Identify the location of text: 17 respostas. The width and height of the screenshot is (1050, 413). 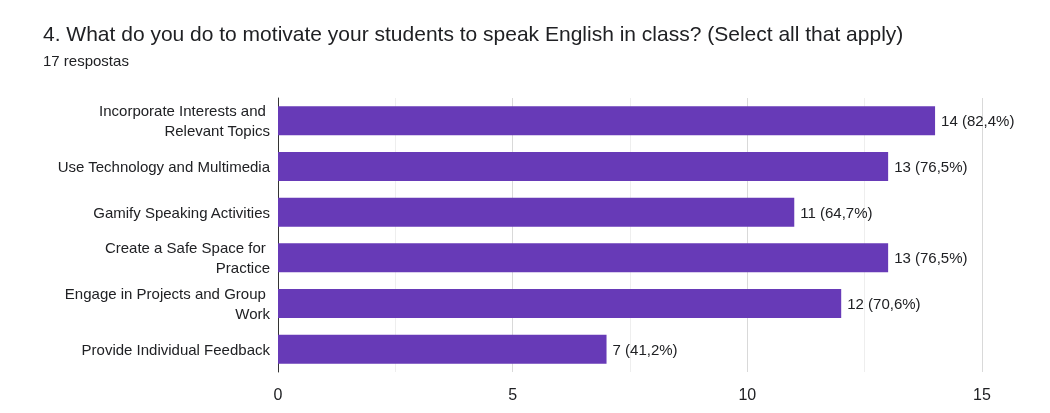
(86, 60).